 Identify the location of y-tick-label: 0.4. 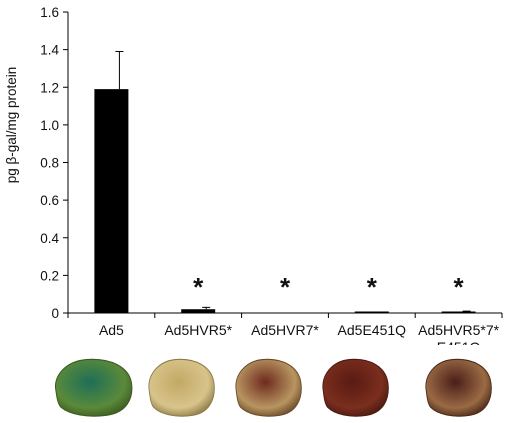
(49, 238).